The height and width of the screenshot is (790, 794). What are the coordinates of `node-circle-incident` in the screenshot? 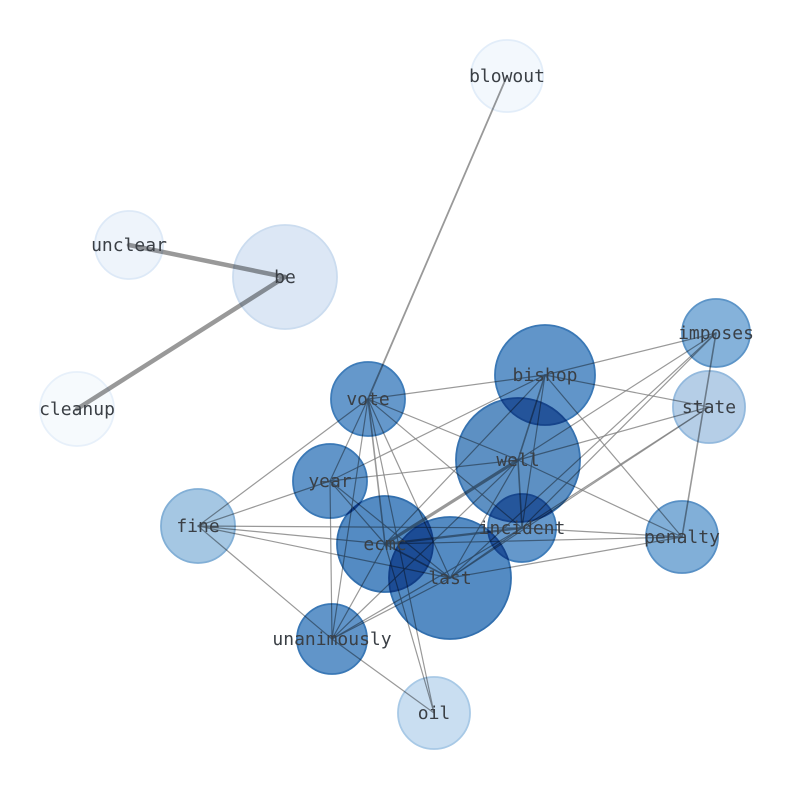 It's located at (522, 528).